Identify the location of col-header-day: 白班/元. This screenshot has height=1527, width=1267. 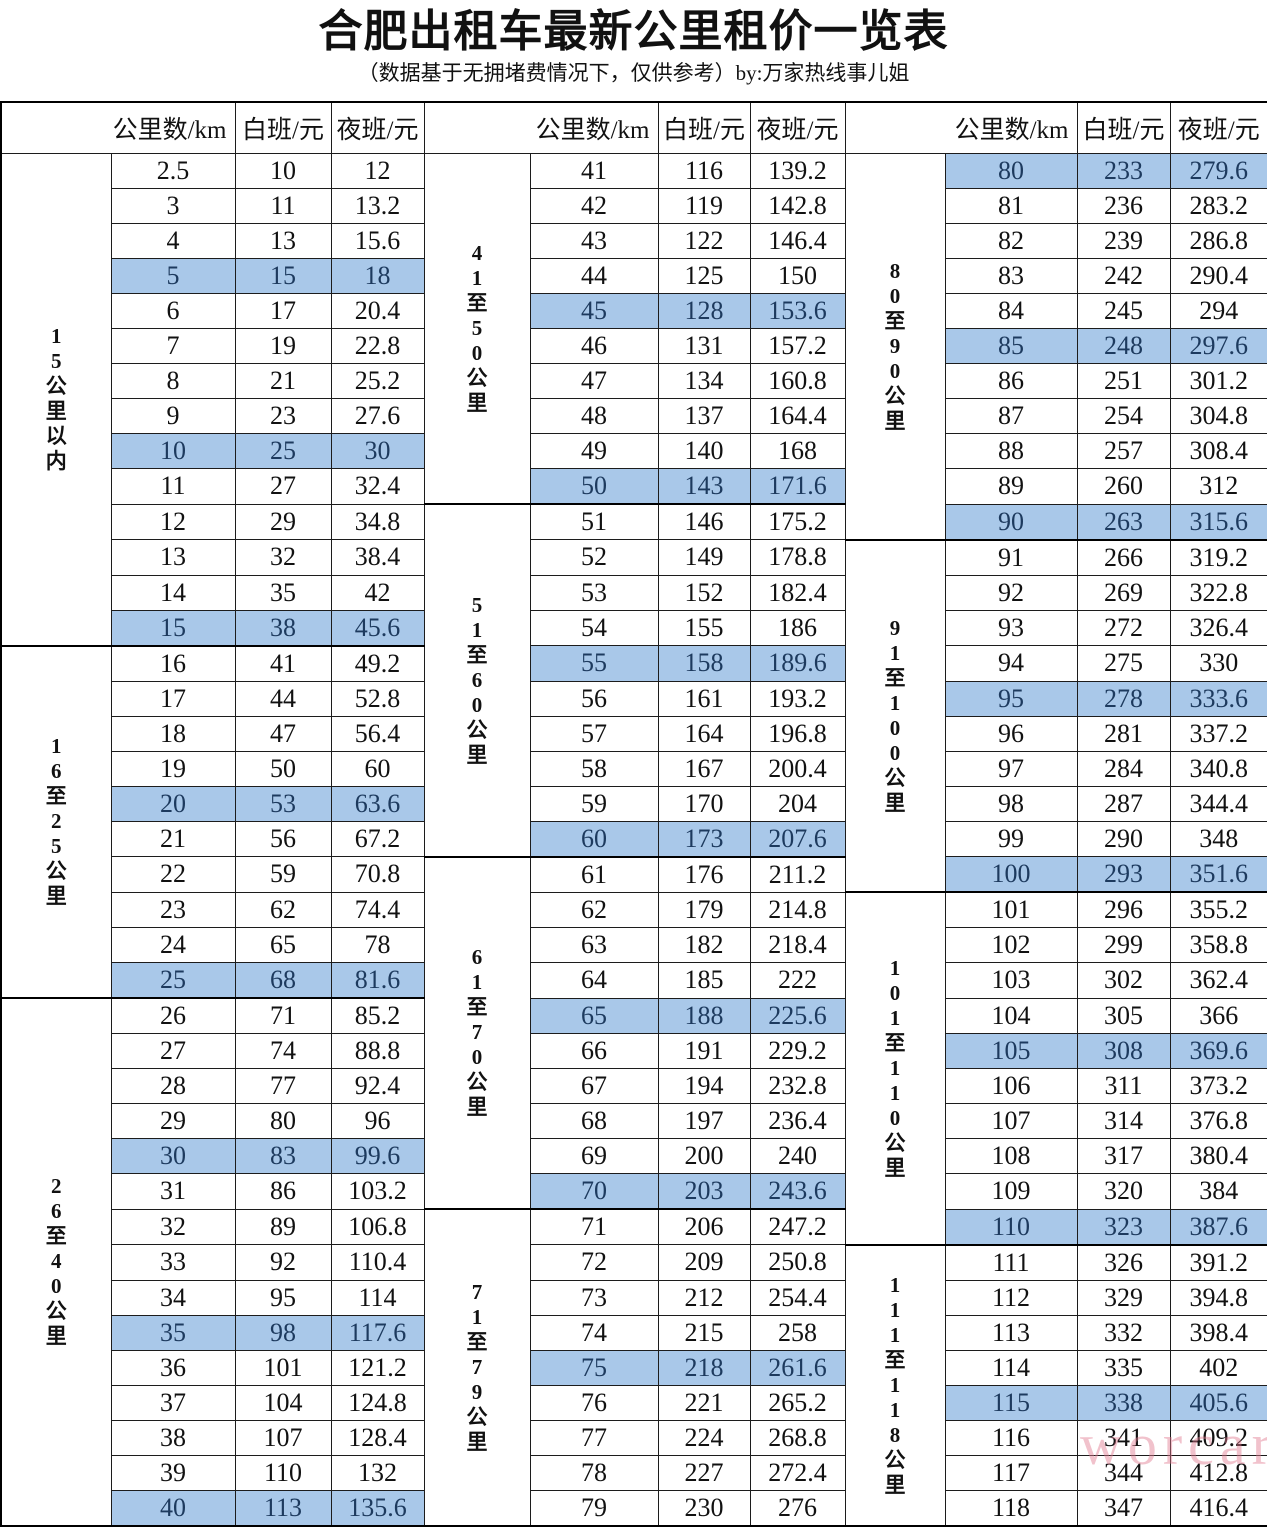
(283, 127).